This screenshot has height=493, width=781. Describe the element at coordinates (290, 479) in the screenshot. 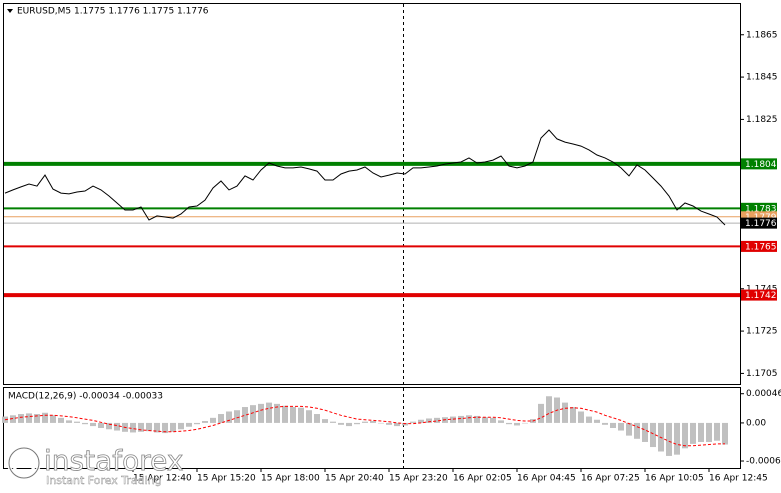

I see `x-tick-label: 15 Apr 18:00` at that location.